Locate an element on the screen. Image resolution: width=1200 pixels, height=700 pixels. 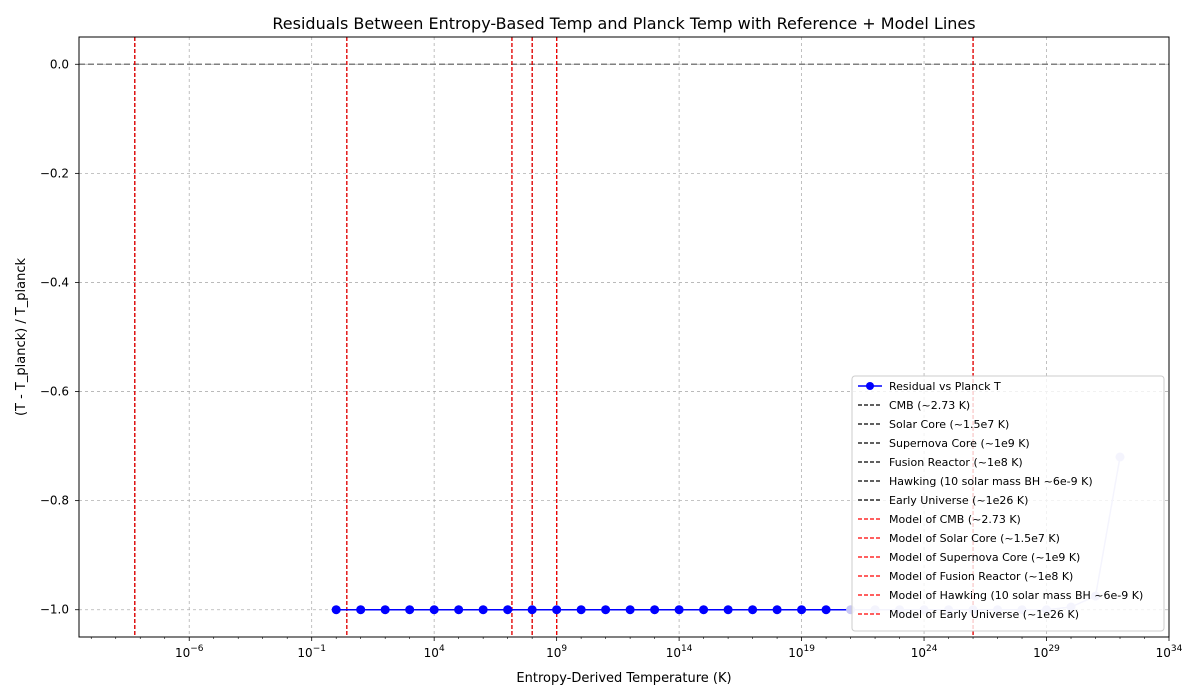
legend-swatch-marker is located at coordinates (870, 386).